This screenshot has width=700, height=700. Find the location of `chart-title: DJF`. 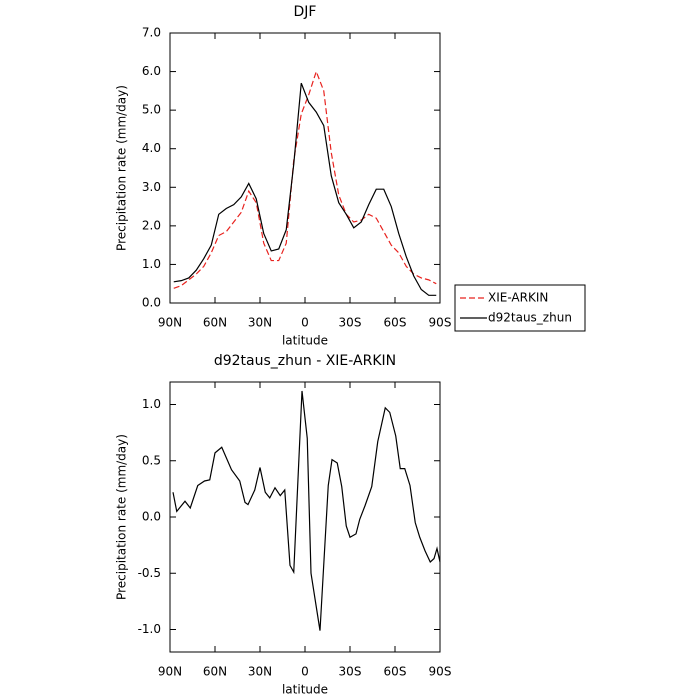

chart-title: DJF is located at coordinates (305, 12).